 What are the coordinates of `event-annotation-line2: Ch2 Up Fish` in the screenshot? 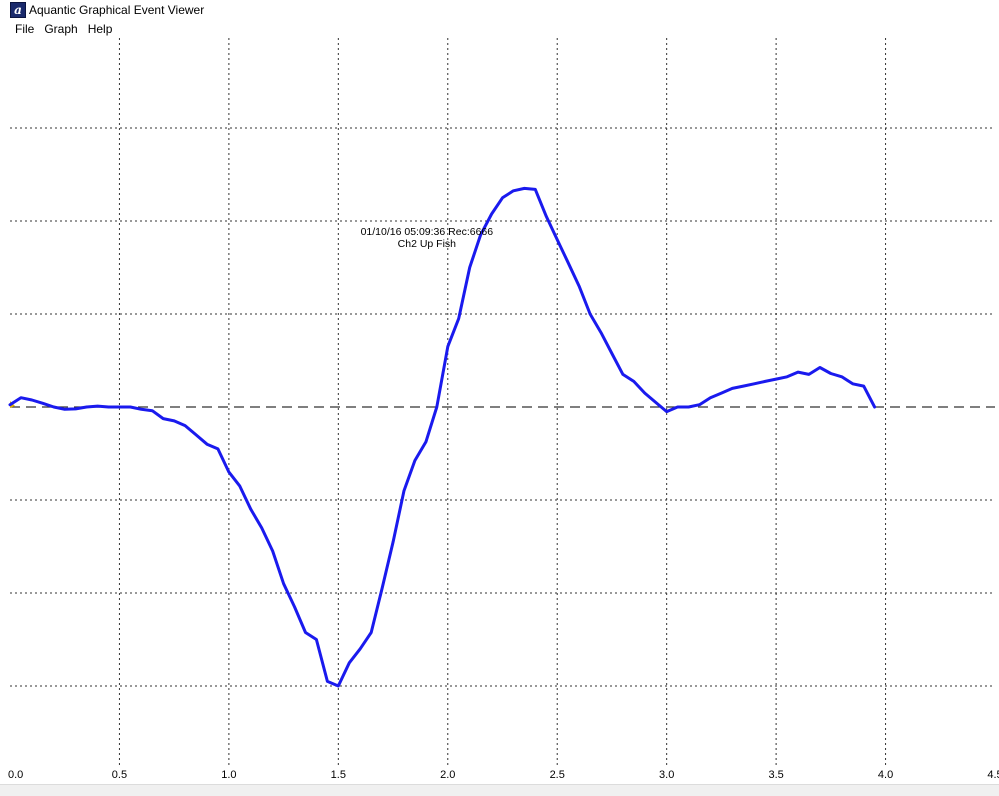 It's located at (427, 244).